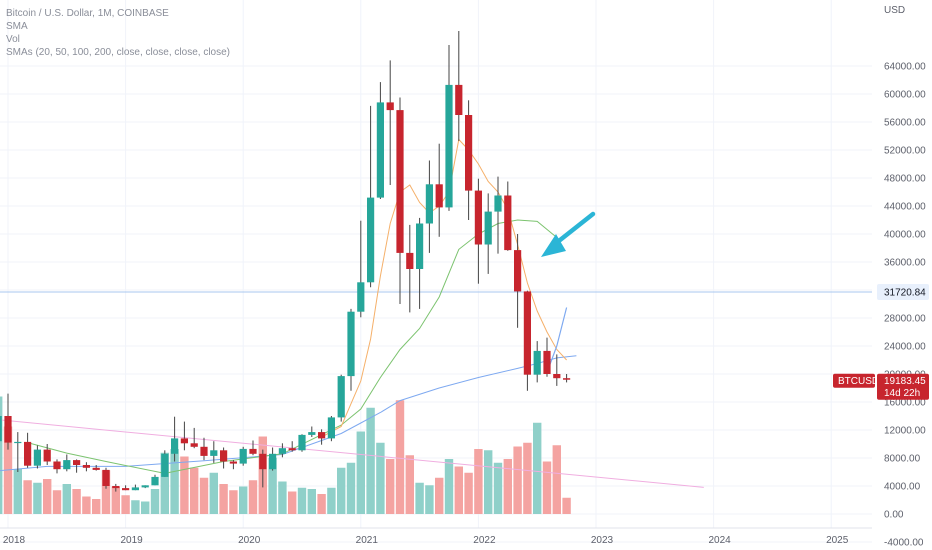 The height and width of the screenshot is (550, 932). I want to click on x-tick-label: 2024, so click(719, 540).